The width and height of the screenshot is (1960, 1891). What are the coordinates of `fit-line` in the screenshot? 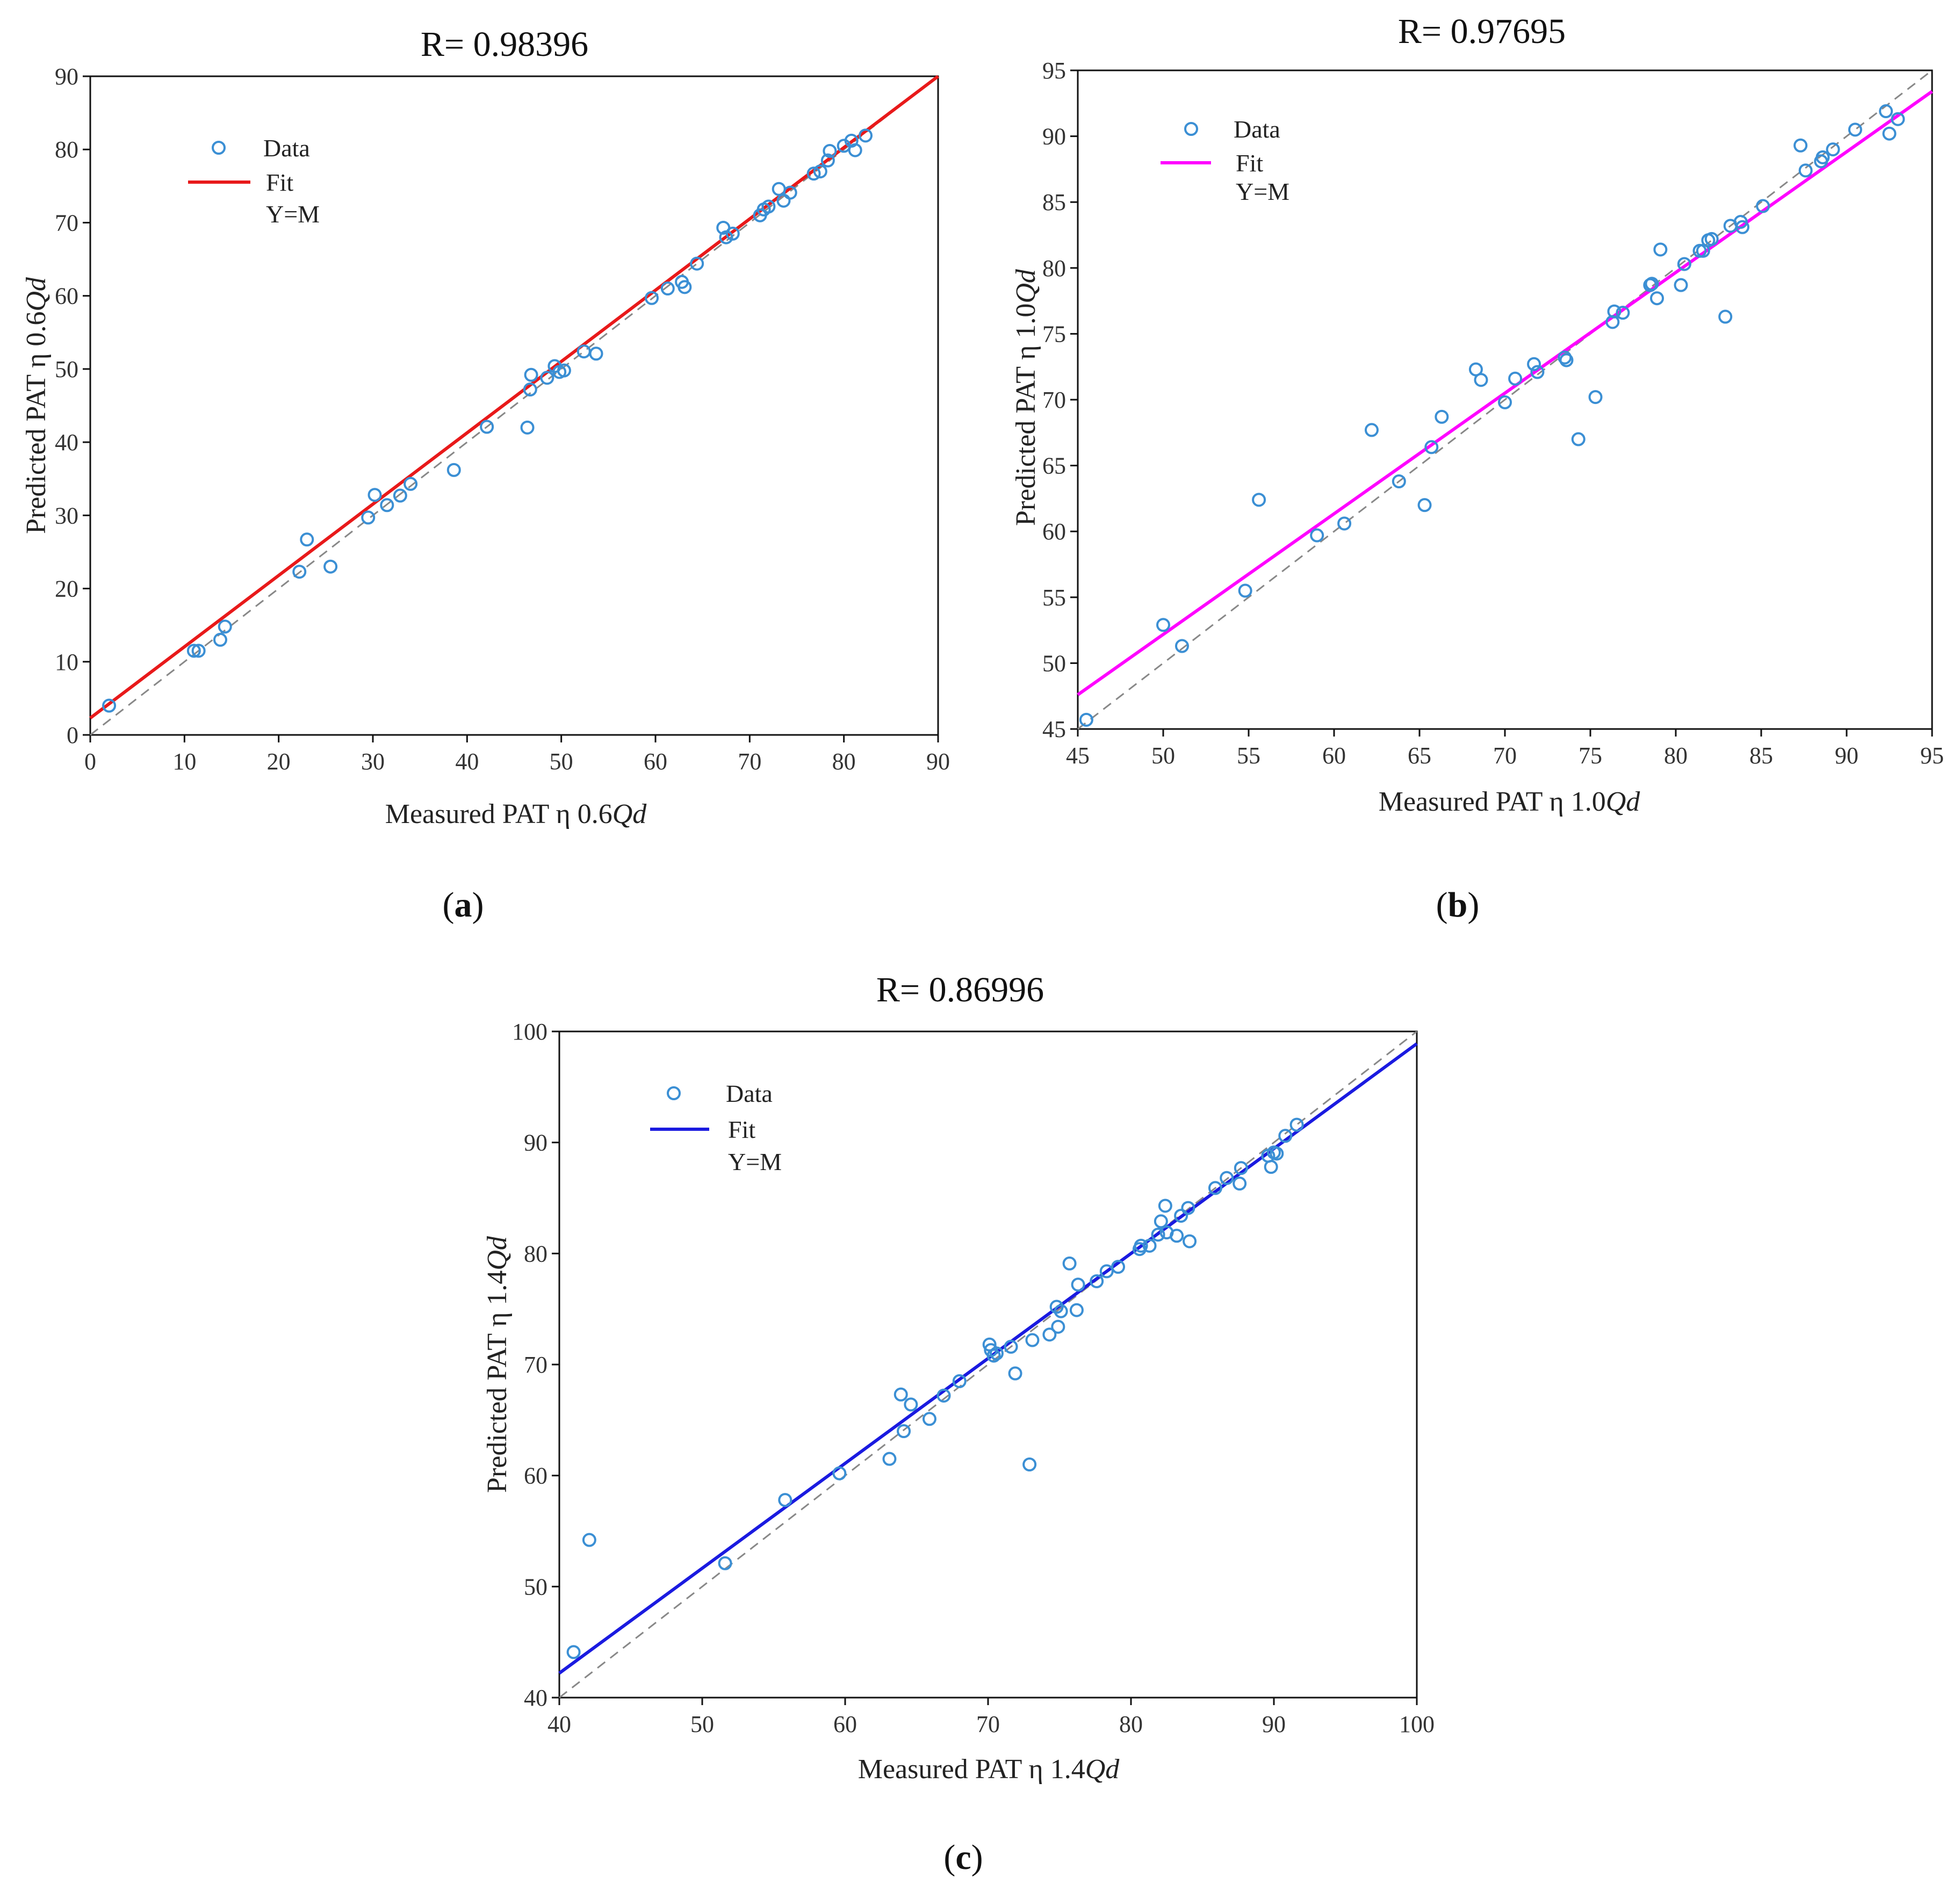 It's located at (514, 397).